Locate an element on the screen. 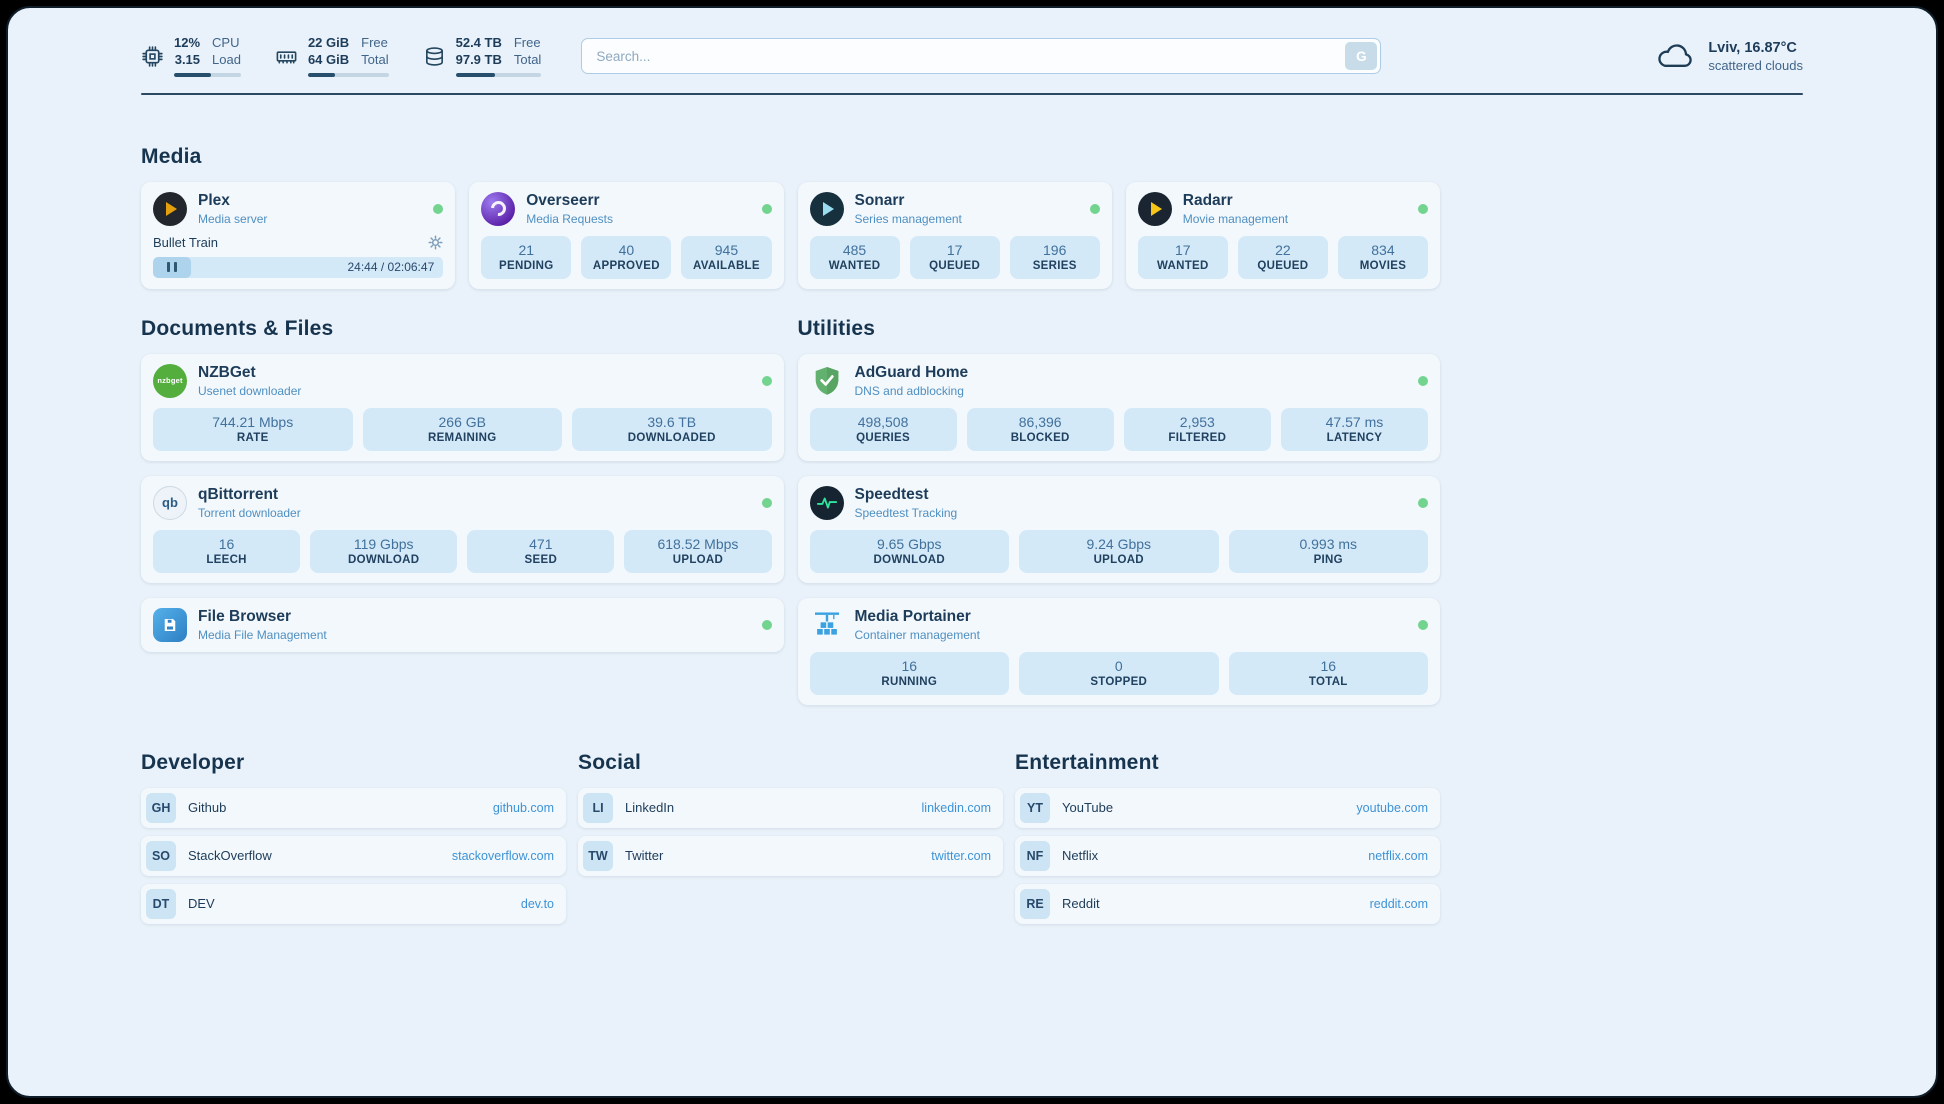 The image size is (1944, 1104). bookmark-youtube: YT YouTube youtube.com is located at coordinates (1227, 807).